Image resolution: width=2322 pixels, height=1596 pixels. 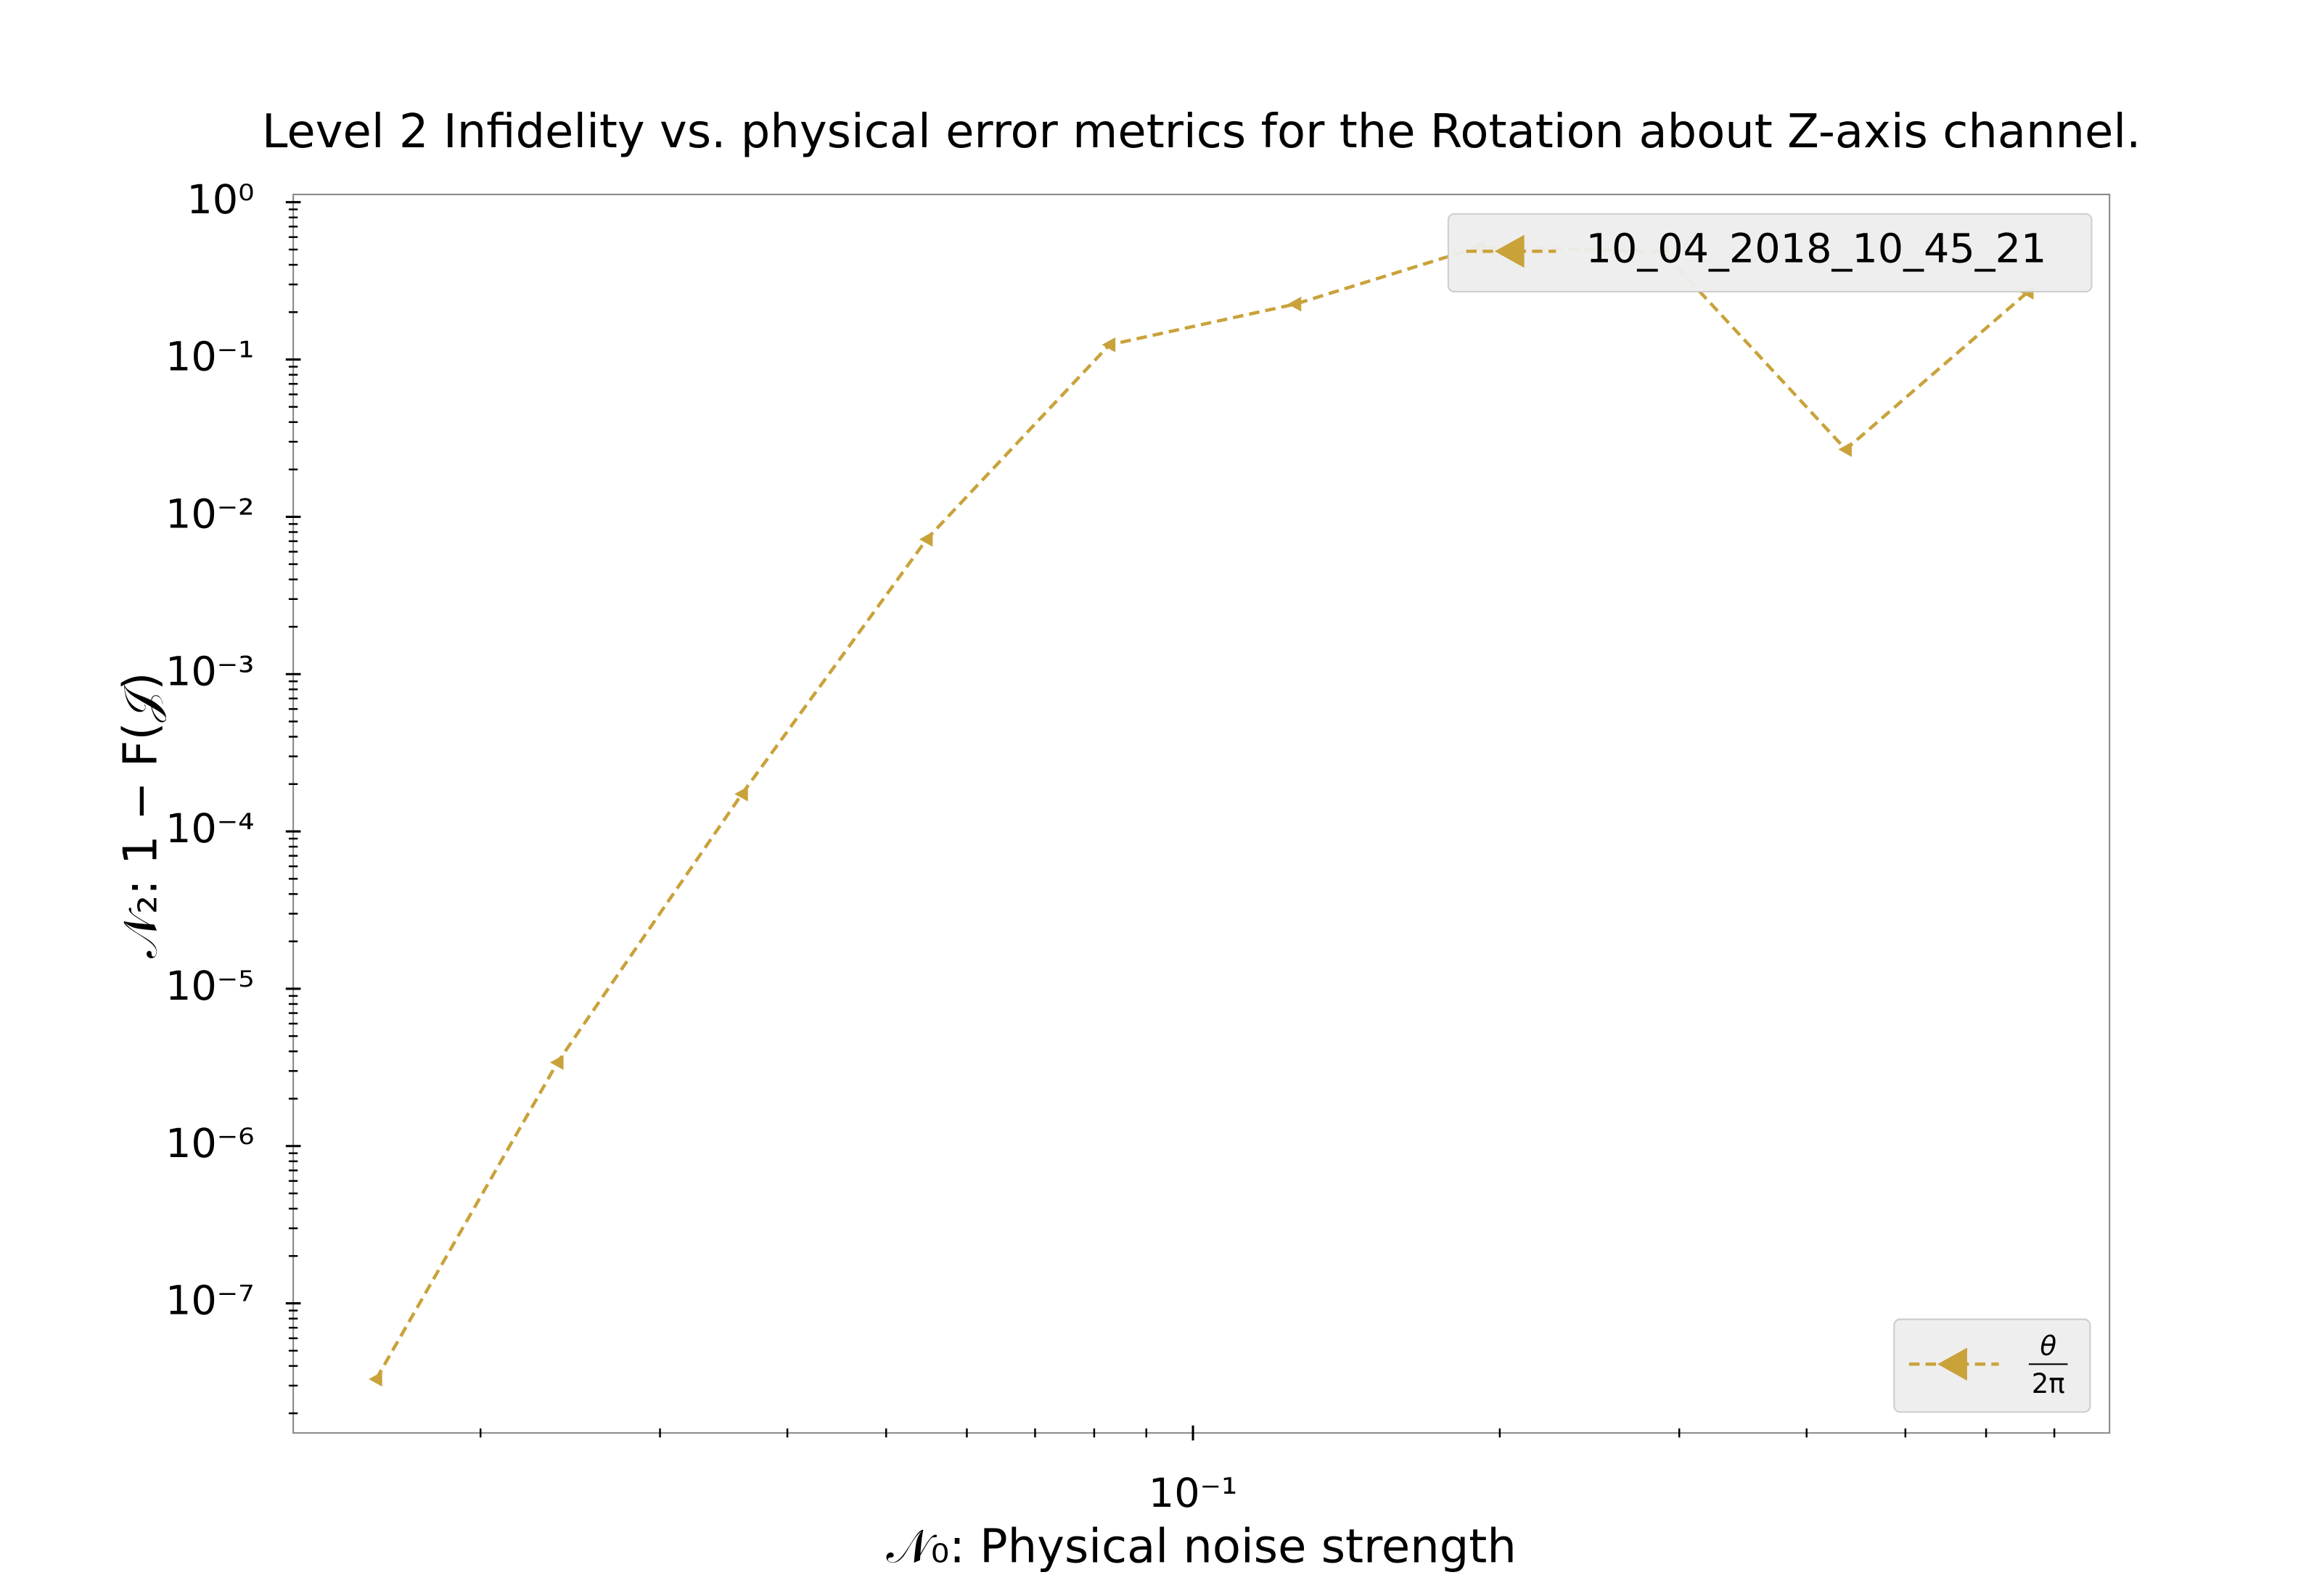 What do you see at coordinates (210, 1301) in the screenshot?
I see `y-tick-label: 10⁻⁷` at bounding box center [210, 1301].